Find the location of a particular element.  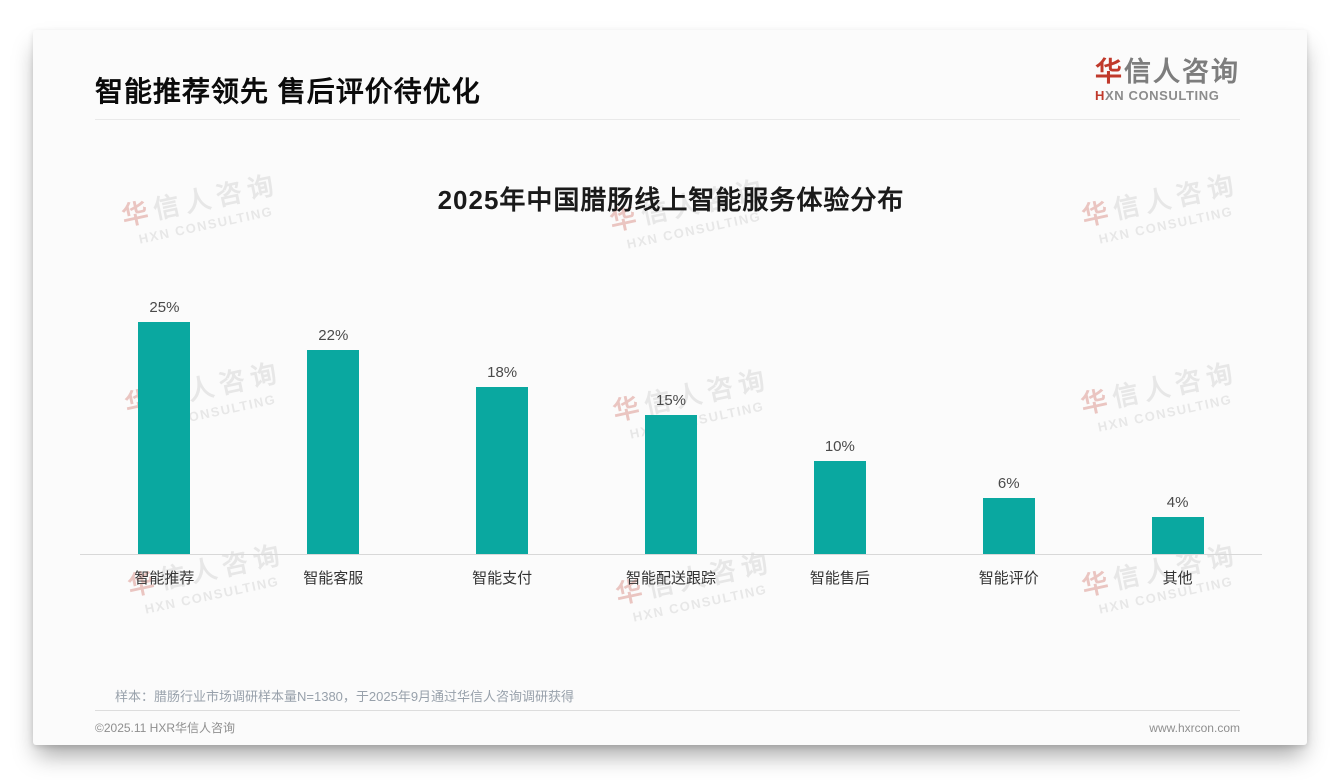

bar-value-label: 10% is located at coordinates (839, 446).